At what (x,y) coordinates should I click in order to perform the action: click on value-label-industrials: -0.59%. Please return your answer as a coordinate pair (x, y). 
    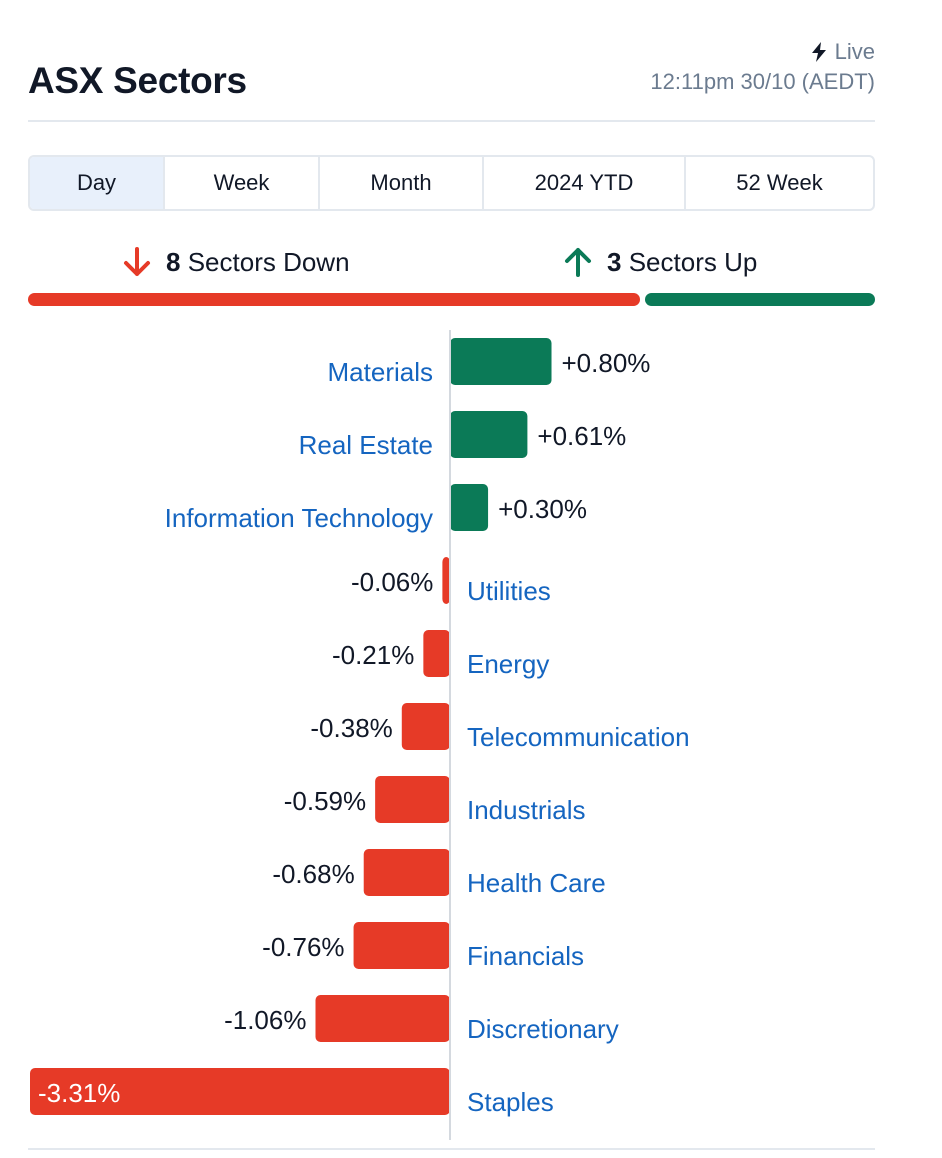
    Looking at the image, I should click on (325, 801).